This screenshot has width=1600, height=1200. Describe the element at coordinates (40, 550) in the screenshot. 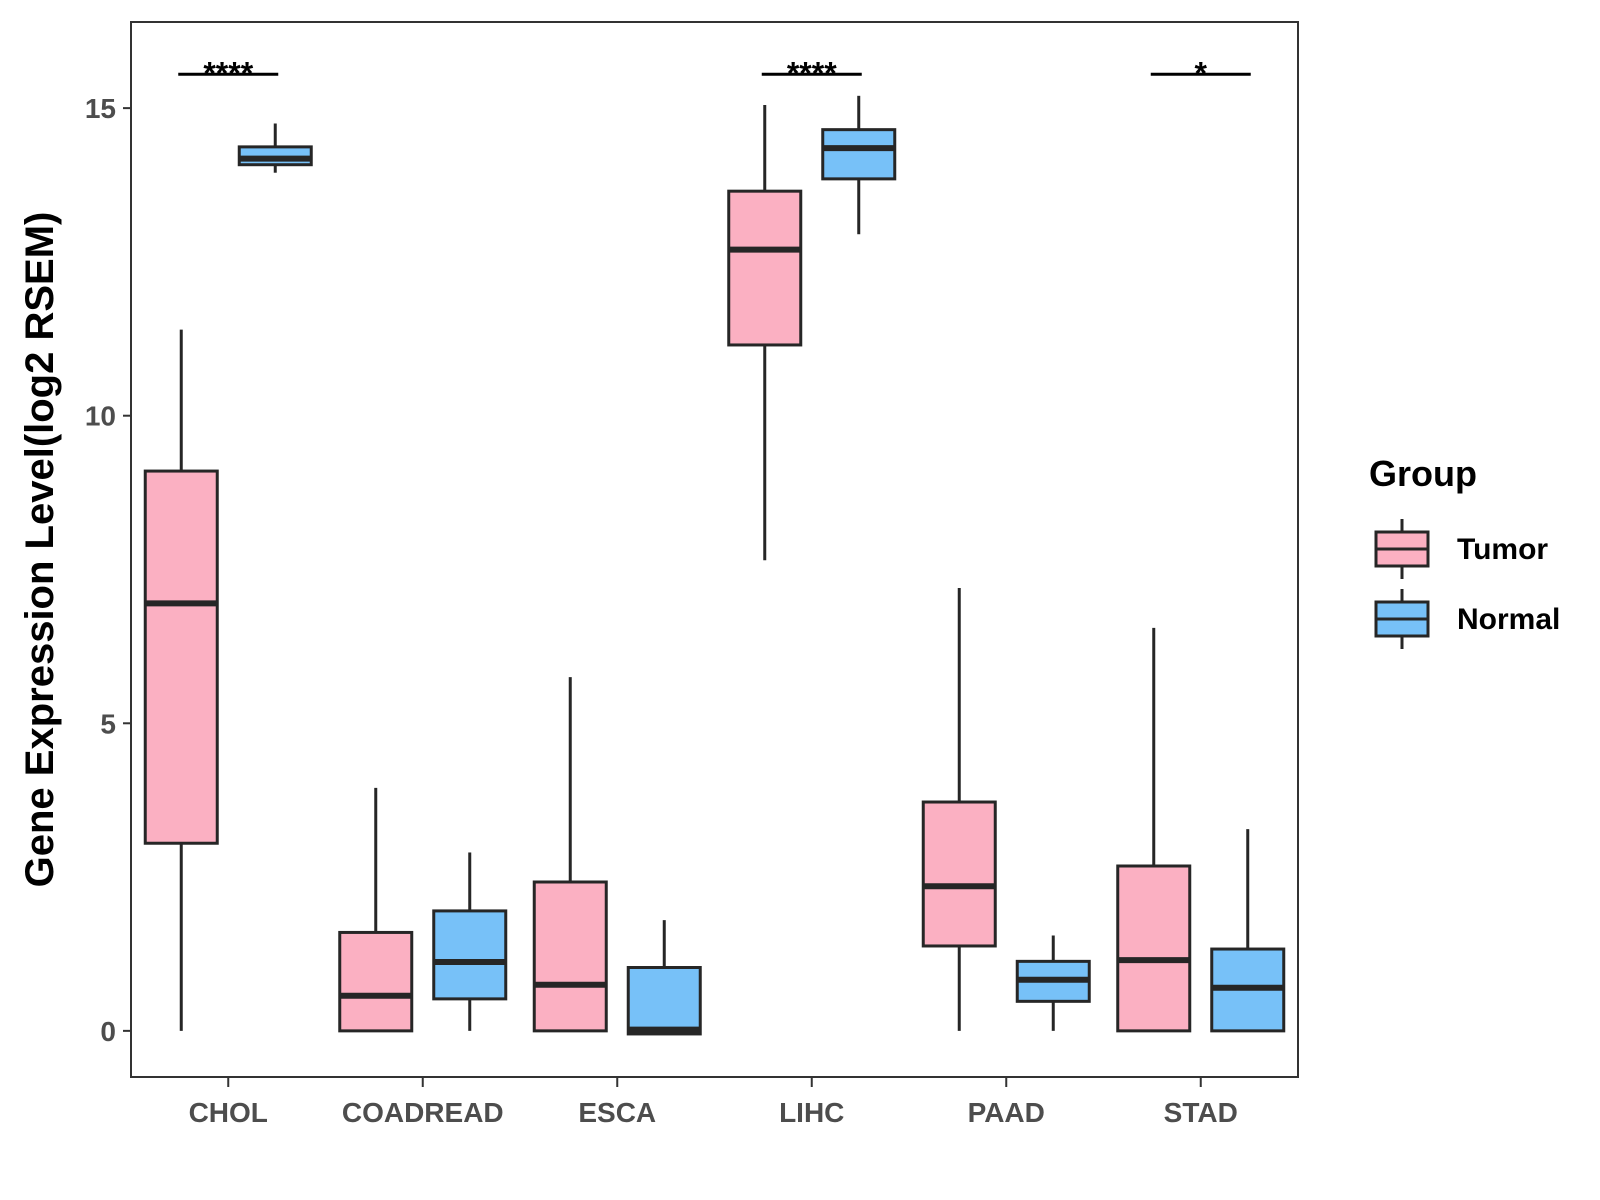

I see `y-axis-title: Gene Expression Level(log2 RSEM)` at that location.